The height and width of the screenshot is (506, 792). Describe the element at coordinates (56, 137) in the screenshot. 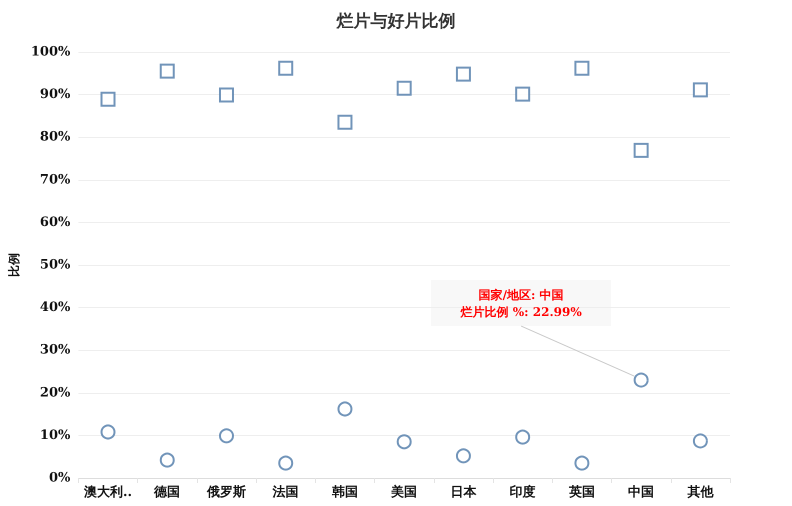

I see `y-tick-label: 80%` at that location.